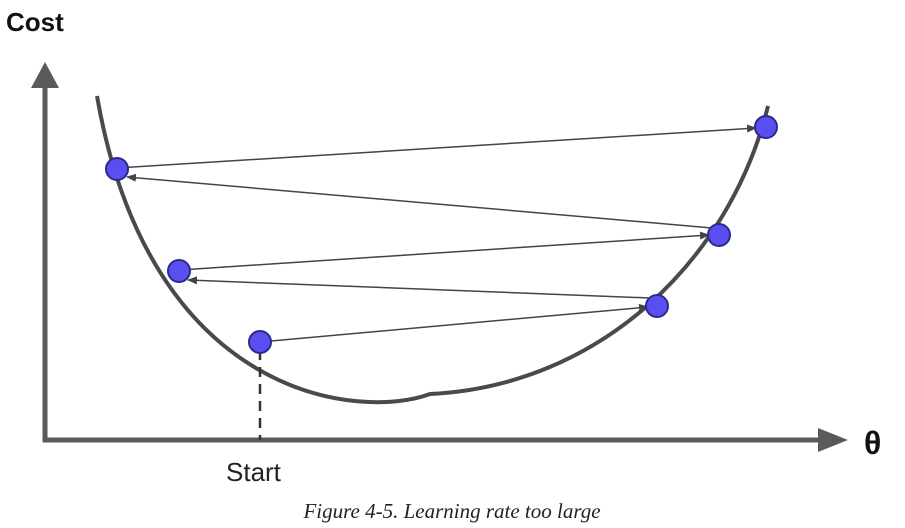  I want to click on x-axis-label: θ, so click(872, 443).